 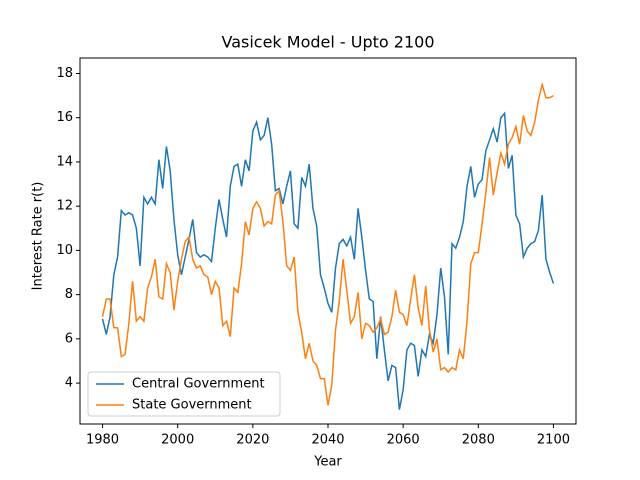 What do you see at coordinates (184, 394) in the screenshot?
I see `legend-box` at bounding box center [184, 394].